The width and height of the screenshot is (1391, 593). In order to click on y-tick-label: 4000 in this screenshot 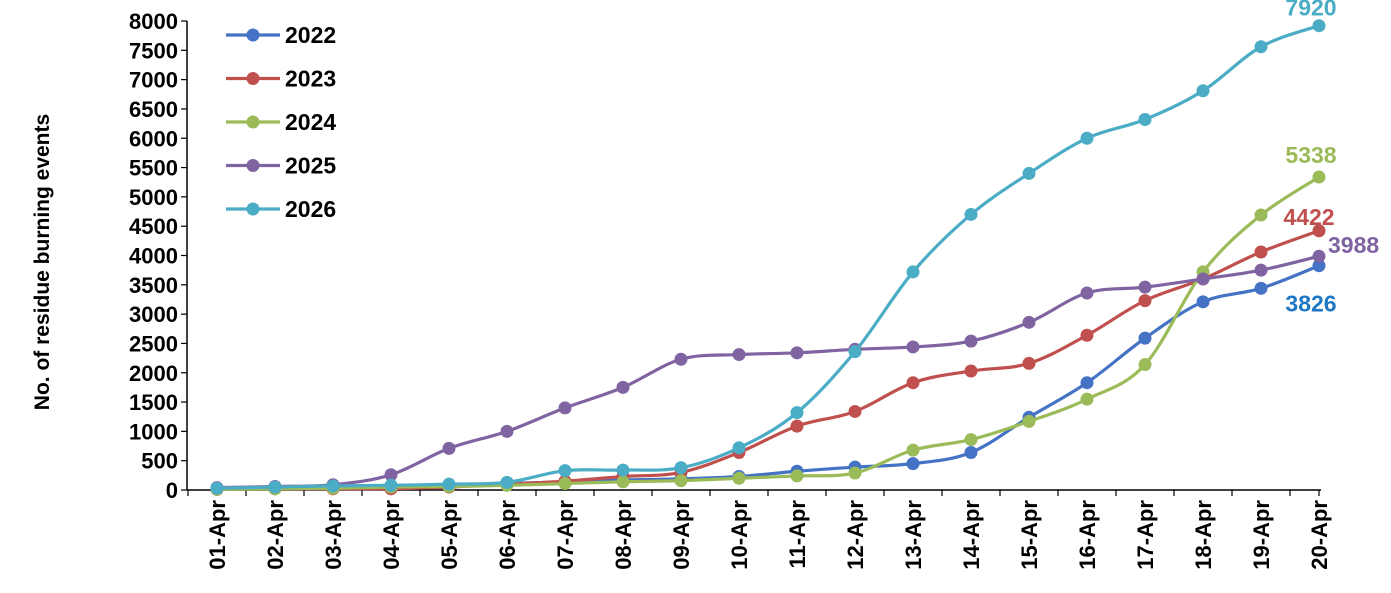, I will do `click(153, 256)`.